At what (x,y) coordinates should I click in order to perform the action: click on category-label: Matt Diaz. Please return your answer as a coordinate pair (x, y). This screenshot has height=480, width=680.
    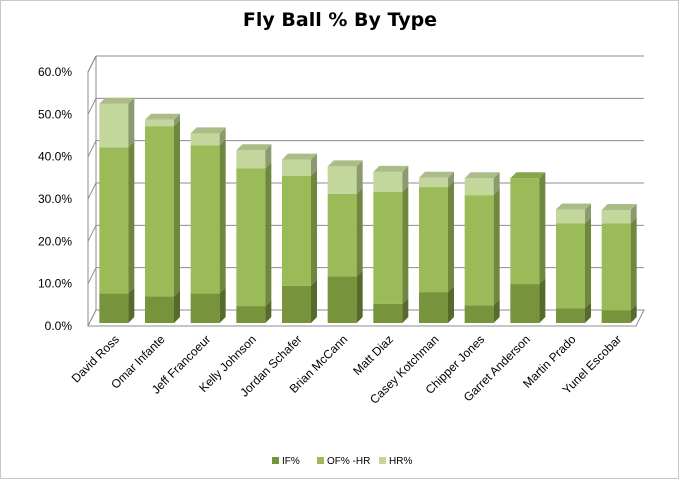
    Looking at the image, I should click on (373, 355).